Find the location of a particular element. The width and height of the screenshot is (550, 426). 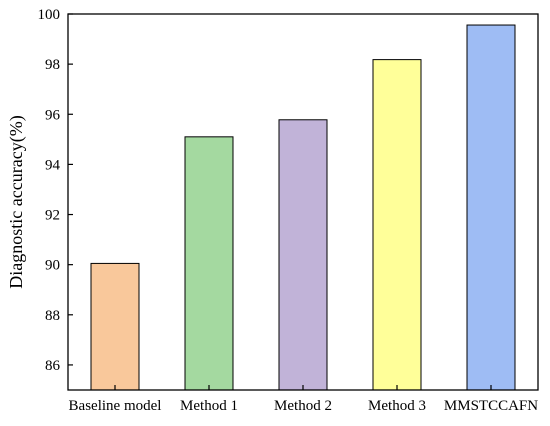

x-tick-label: MMSTCCAFN is located at coordinates (491, 406).